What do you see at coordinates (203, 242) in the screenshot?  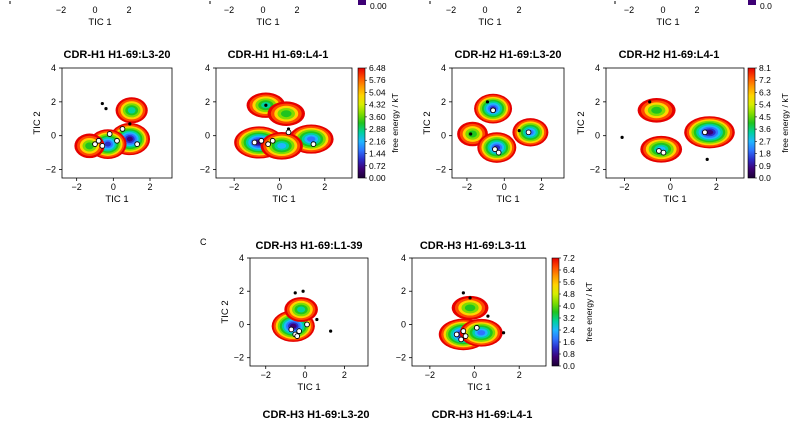 I see `panel-letter-c: C` at bounding box center [203, 242].